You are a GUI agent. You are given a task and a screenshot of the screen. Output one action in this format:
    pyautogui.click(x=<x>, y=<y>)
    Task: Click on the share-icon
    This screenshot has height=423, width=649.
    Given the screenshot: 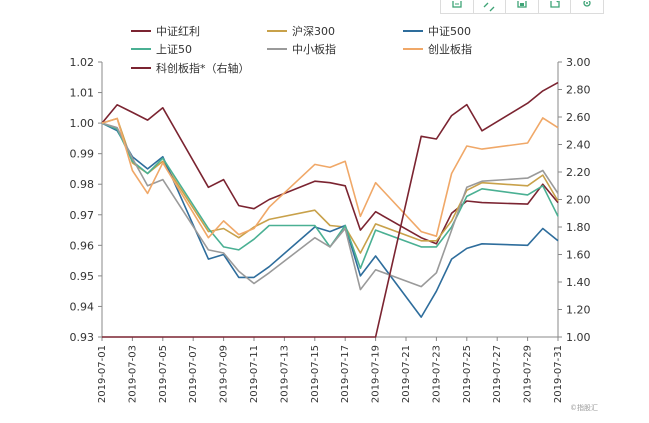 What is the action you would take?
    pyautogui.click(x=554, y=4)
    